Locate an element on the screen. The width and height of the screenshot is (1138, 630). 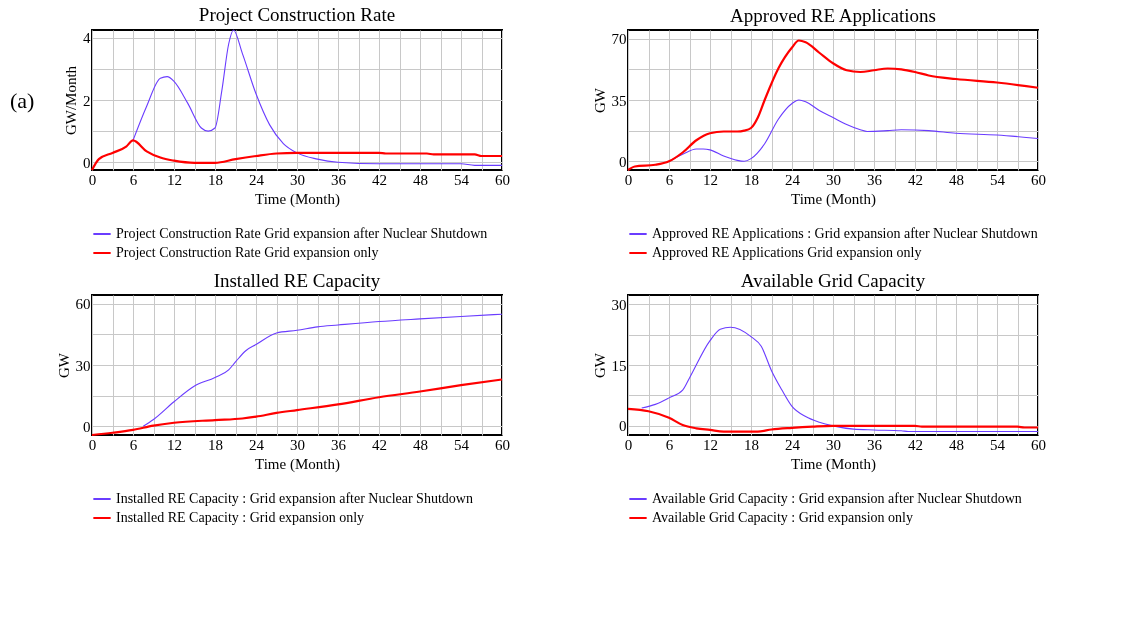
legend-label: Approved RE Applications Grid expansion only is located at coordinates (787, 252).